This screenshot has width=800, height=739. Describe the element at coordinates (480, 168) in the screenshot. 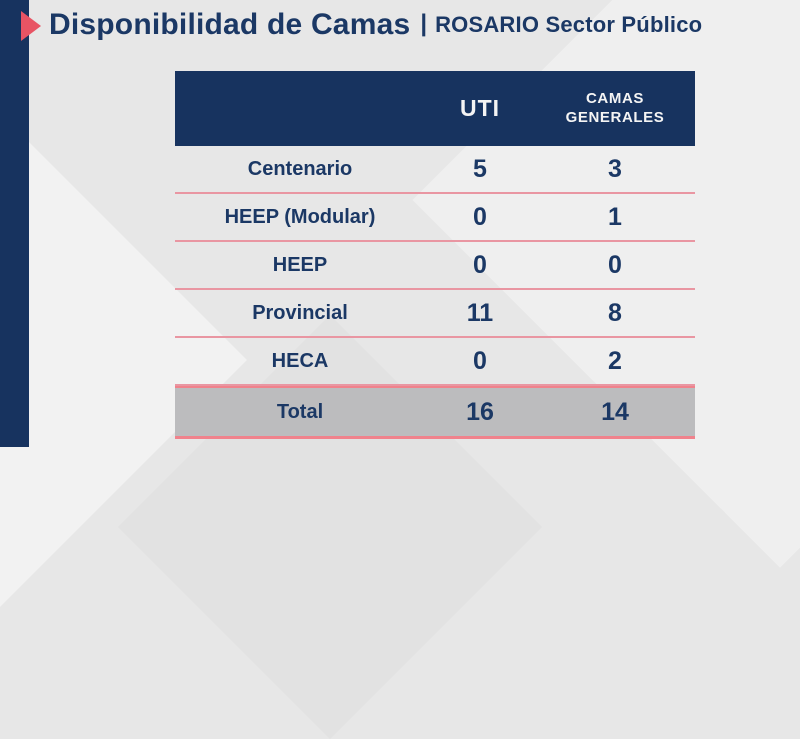

I see `uti-value: 5` at that location.